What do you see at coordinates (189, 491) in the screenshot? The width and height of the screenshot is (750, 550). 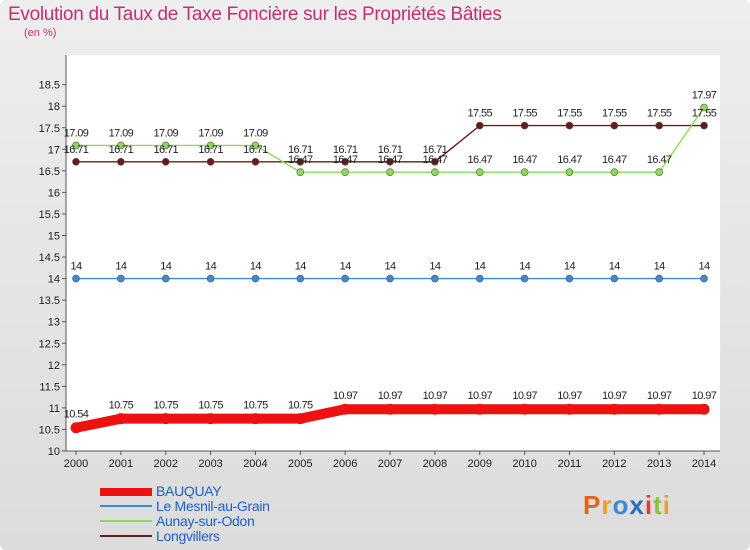 I see `legend-label-bauquay: BAUQUAY` at bounding box center [189, 491].